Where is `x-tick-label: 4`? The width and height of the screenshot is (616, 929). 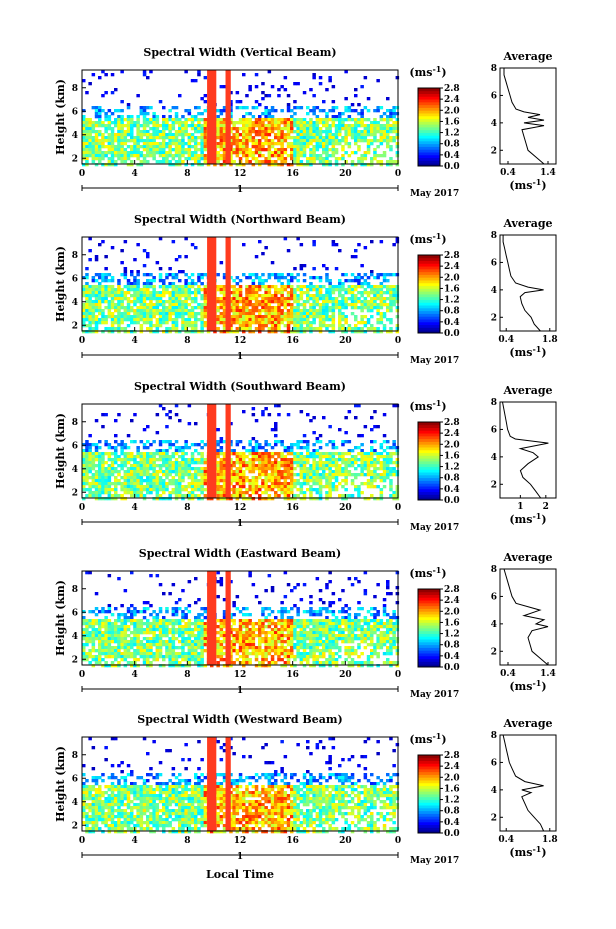 x-tick-label: 4 is located at coordinates (135, 174).